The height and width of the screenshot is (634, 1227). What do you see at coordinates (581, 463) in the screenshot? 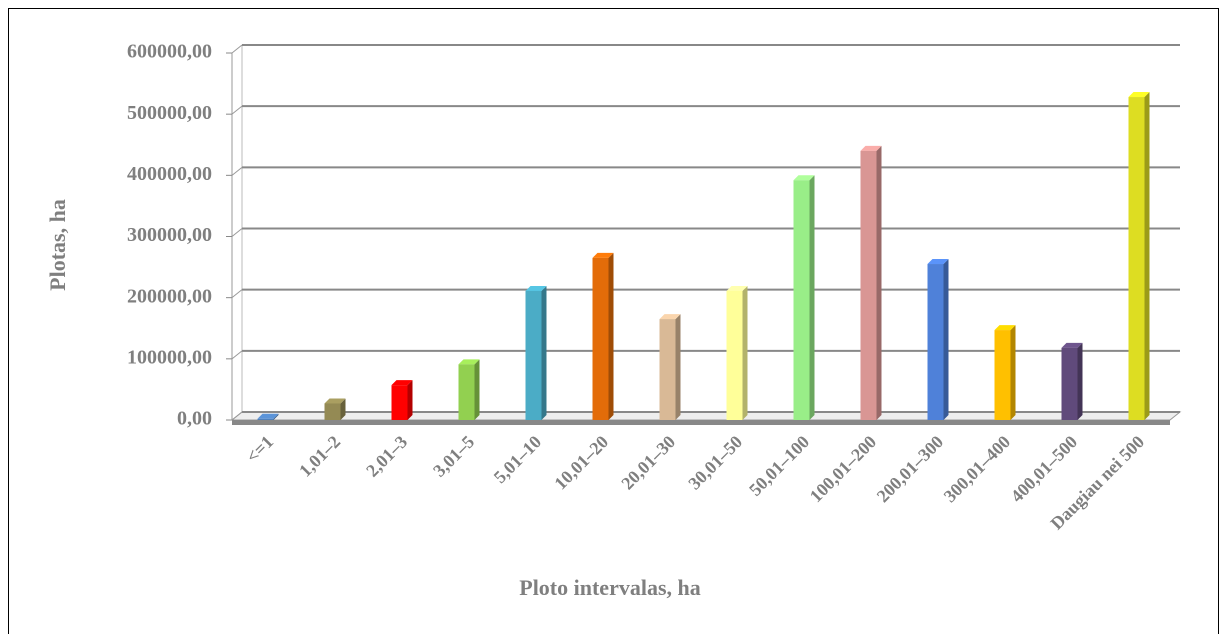
I see `x-tick-label: 10,01–20` at bounding box center [581, 463].